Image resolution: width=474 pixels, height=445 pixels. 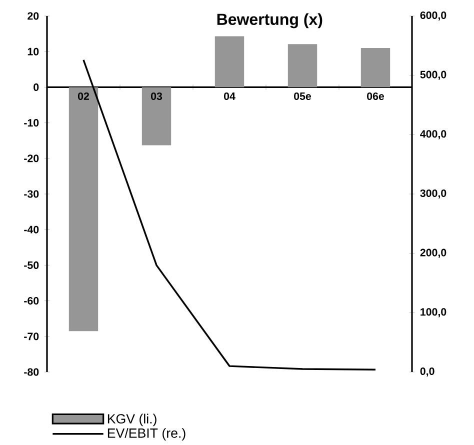 What do you see at coordinates (433, 16) in the screenshot?
I see `y2-tick-label: 600,0` at bounding box center [433, 16].